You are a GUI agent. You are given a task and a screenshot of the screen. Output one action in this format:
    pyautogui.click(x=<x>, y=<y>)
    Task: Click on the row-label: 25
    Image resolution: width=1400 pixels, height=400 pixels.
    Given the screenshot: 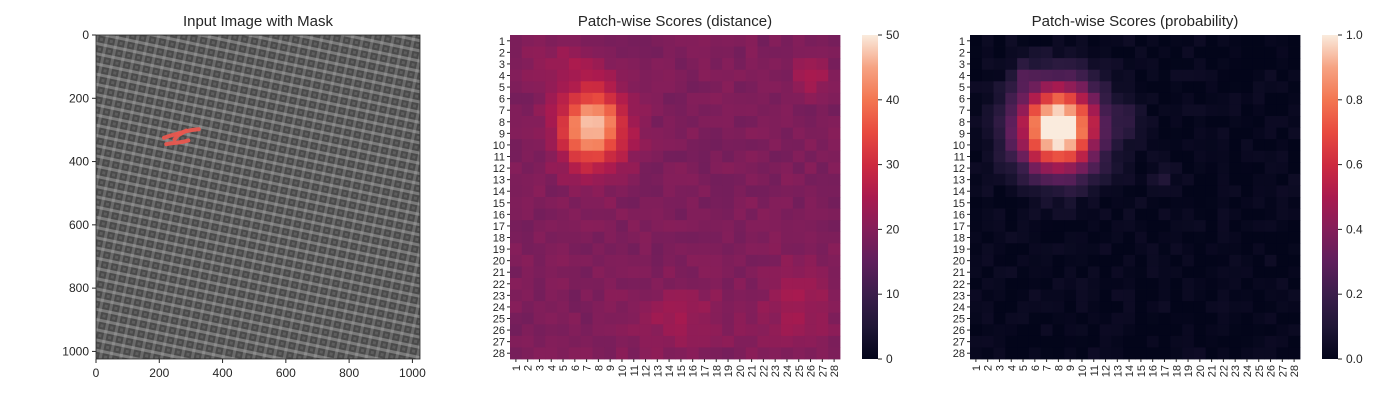 What is the action you would take?
    pyautogui.click(x=499, y=320)
    